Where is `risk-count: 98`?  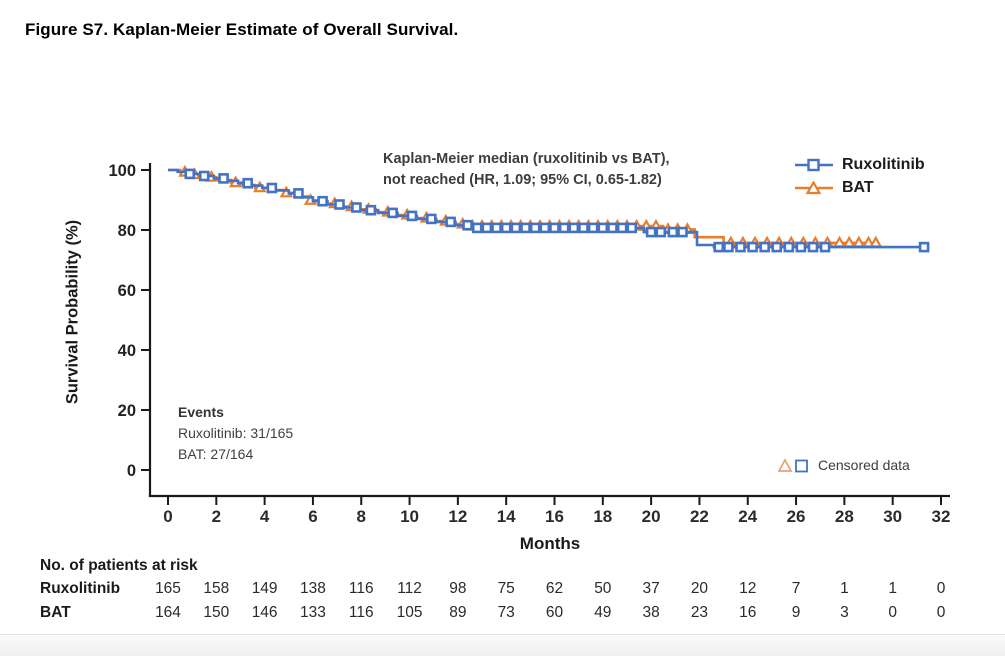 risk-count: 98 is located at coordinates (458, 588).